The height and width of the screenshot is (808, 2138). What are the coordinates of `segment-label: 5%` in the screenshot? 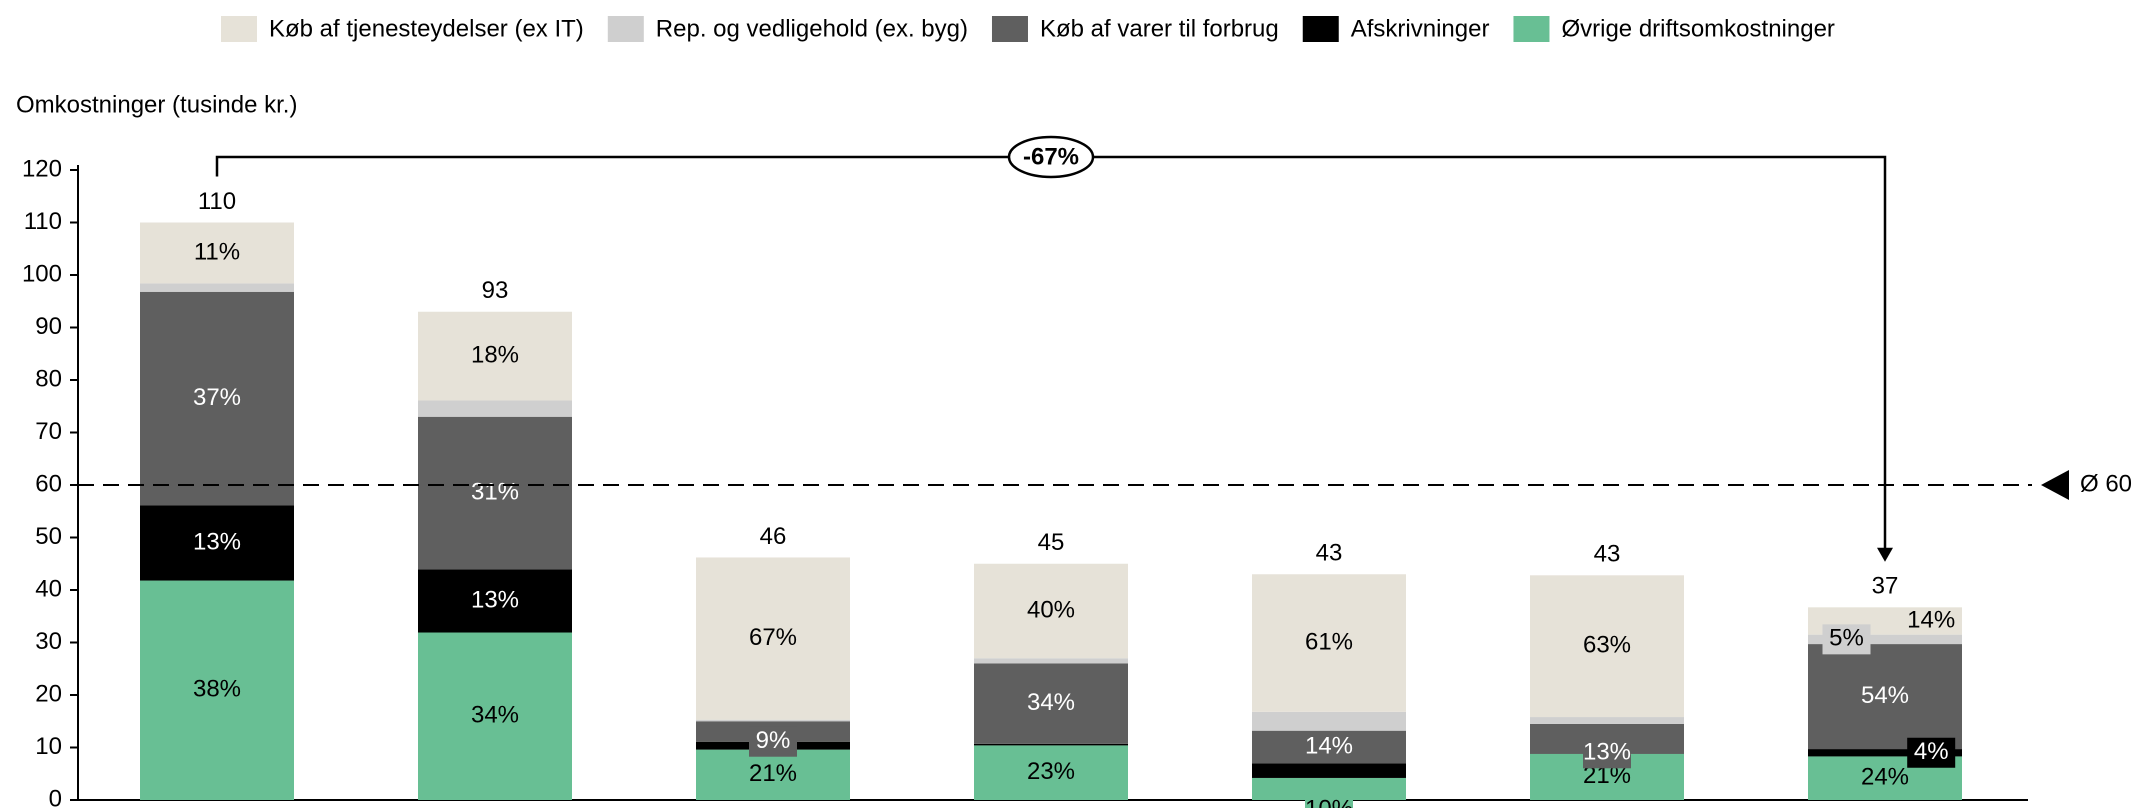 It's located at (1846, 638).